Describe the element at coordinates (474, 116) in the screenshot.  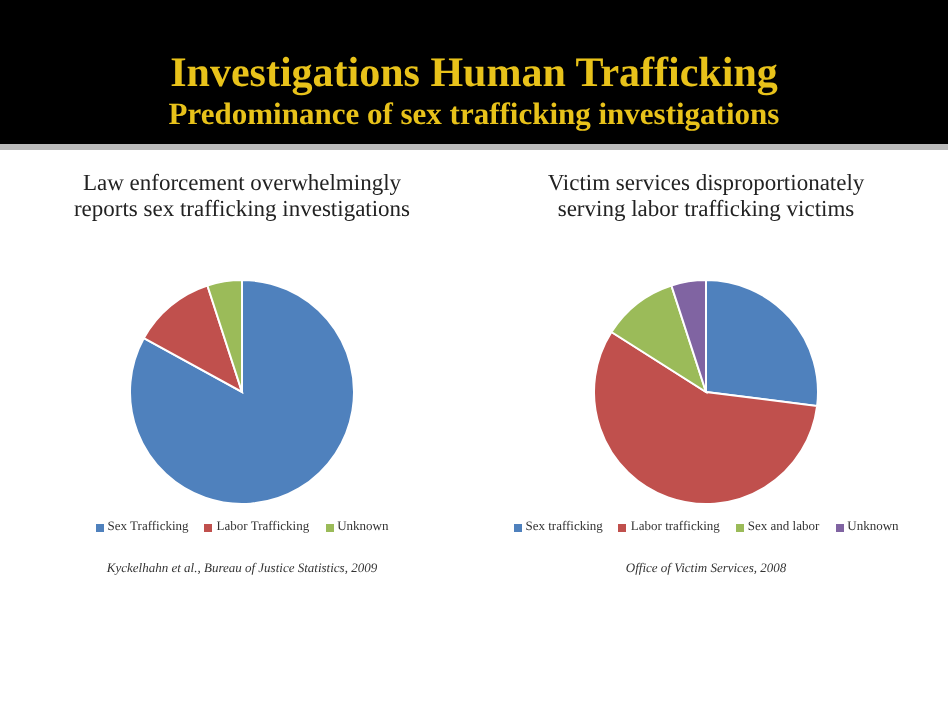
I see `text: Predominance of sex trafficking investigations` at that location.